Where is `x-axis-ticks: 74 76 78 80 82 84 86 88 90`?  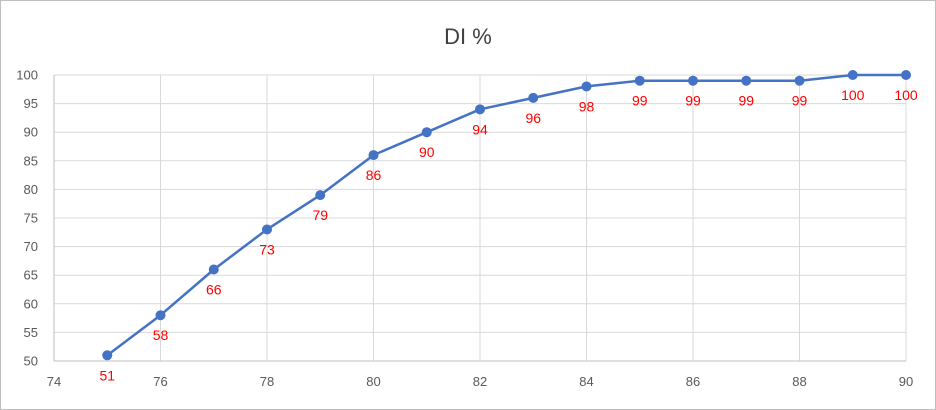 x-axis-ticks: 74 76 78 80 82 84 86 88 90 is located at coordinates (480, 381).